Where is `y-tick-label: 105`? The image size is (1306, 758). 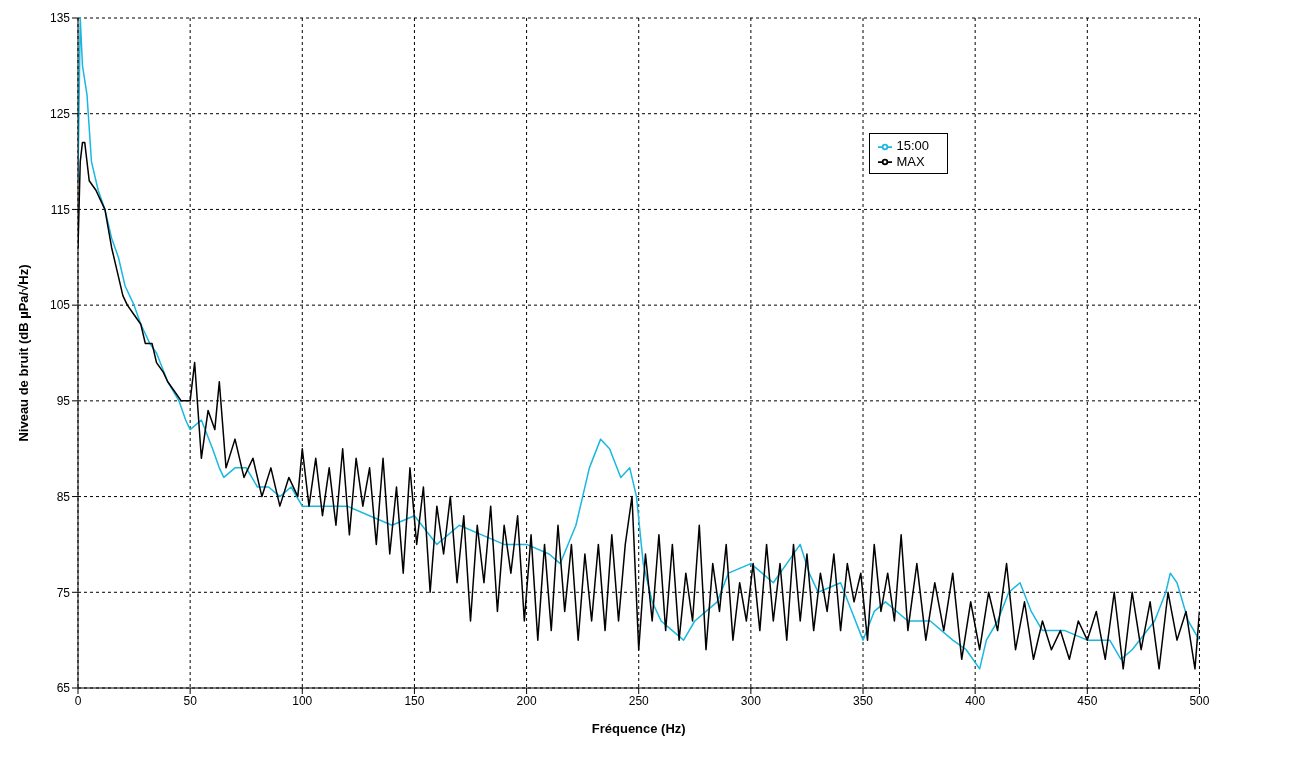 y-tick-label: 105 is located at coordinates (60, 305).